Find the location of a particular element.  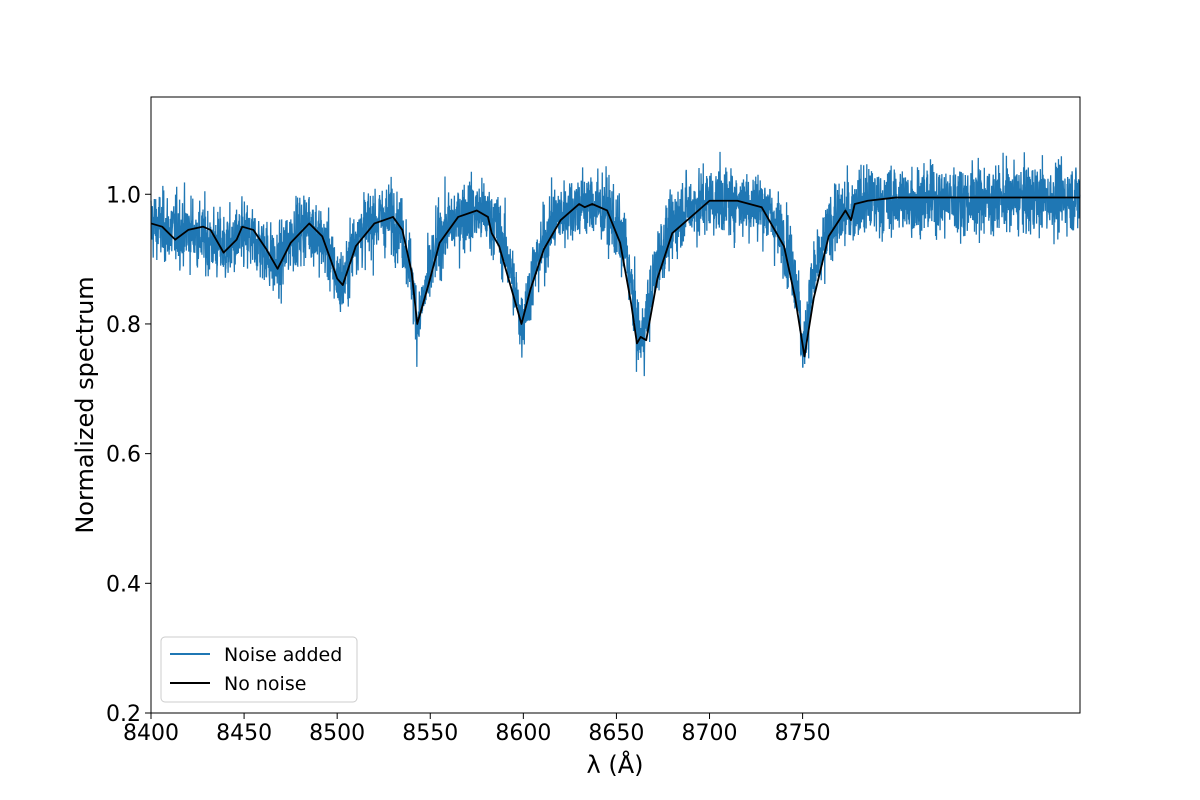

y-tick-label: 0.4 is located at coordinates (123, 584).